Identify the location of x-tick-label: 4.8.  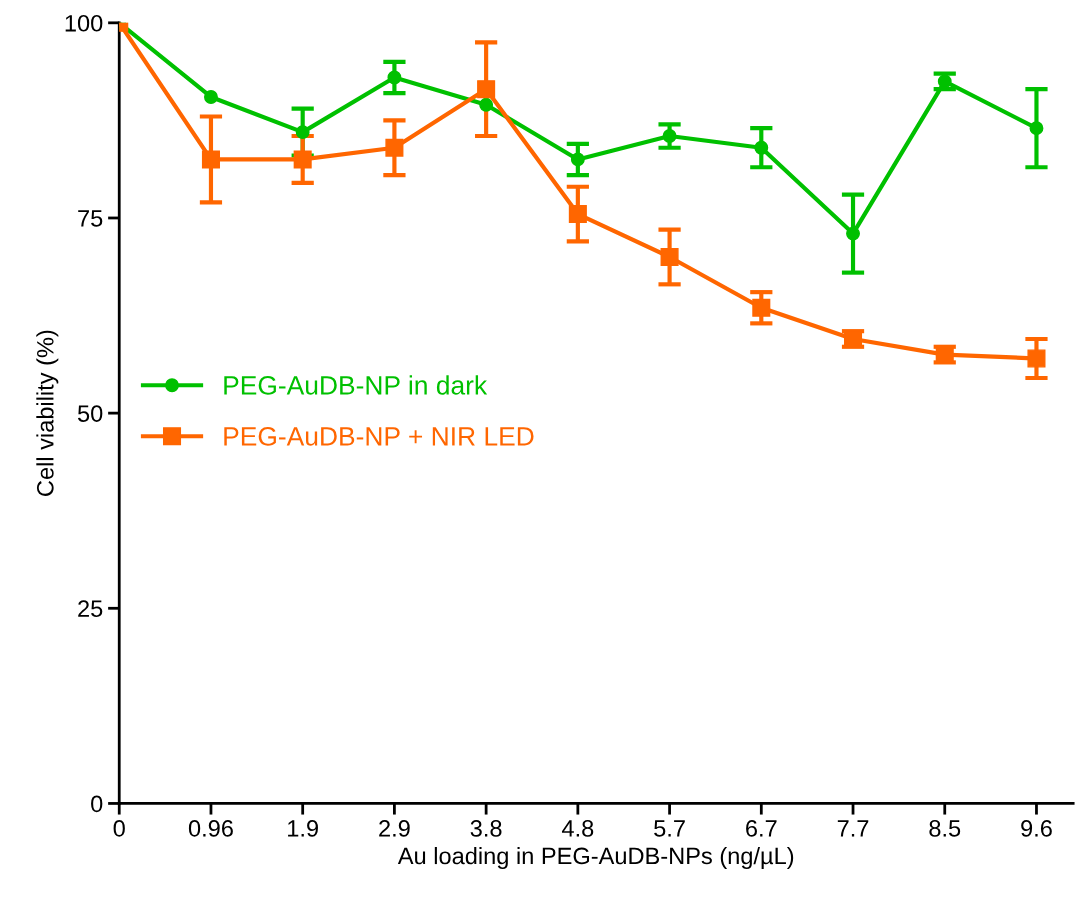
(577, 828).